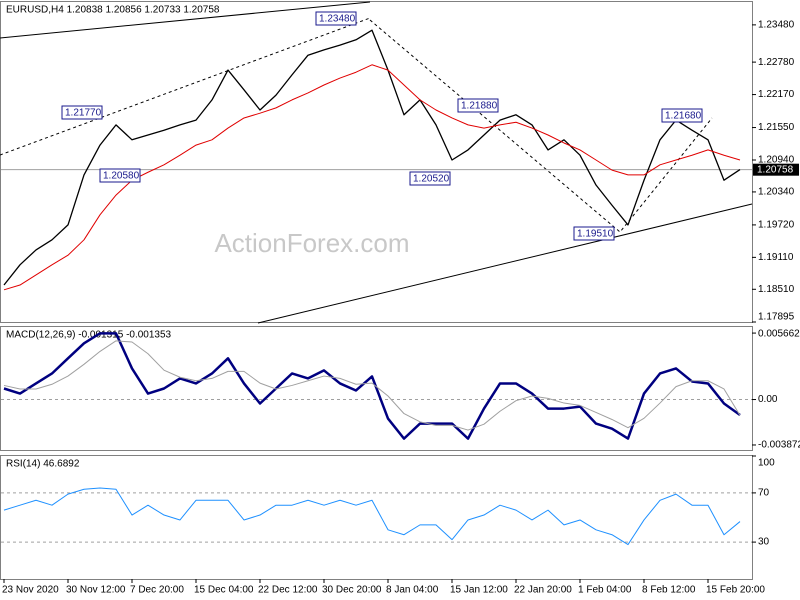  Describe the element at coordinates (43, 464) in the screenshot. I see `rsi-title: RSI(14) 46.6892` at that location.